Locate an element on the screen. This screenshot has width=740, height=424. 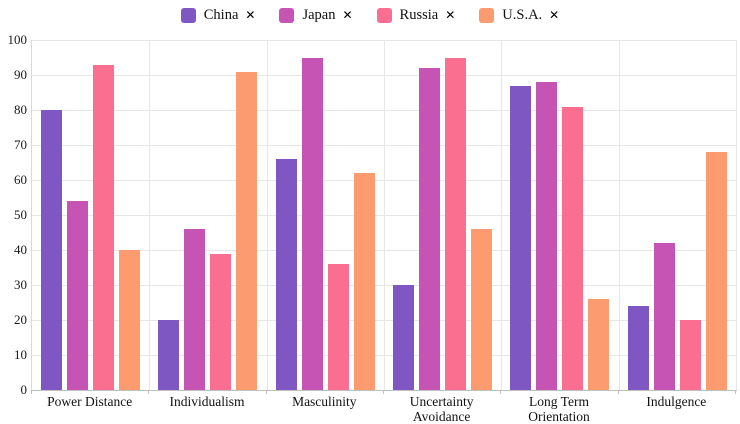
bar-russia-individualism is located at coordinates (221, 321).